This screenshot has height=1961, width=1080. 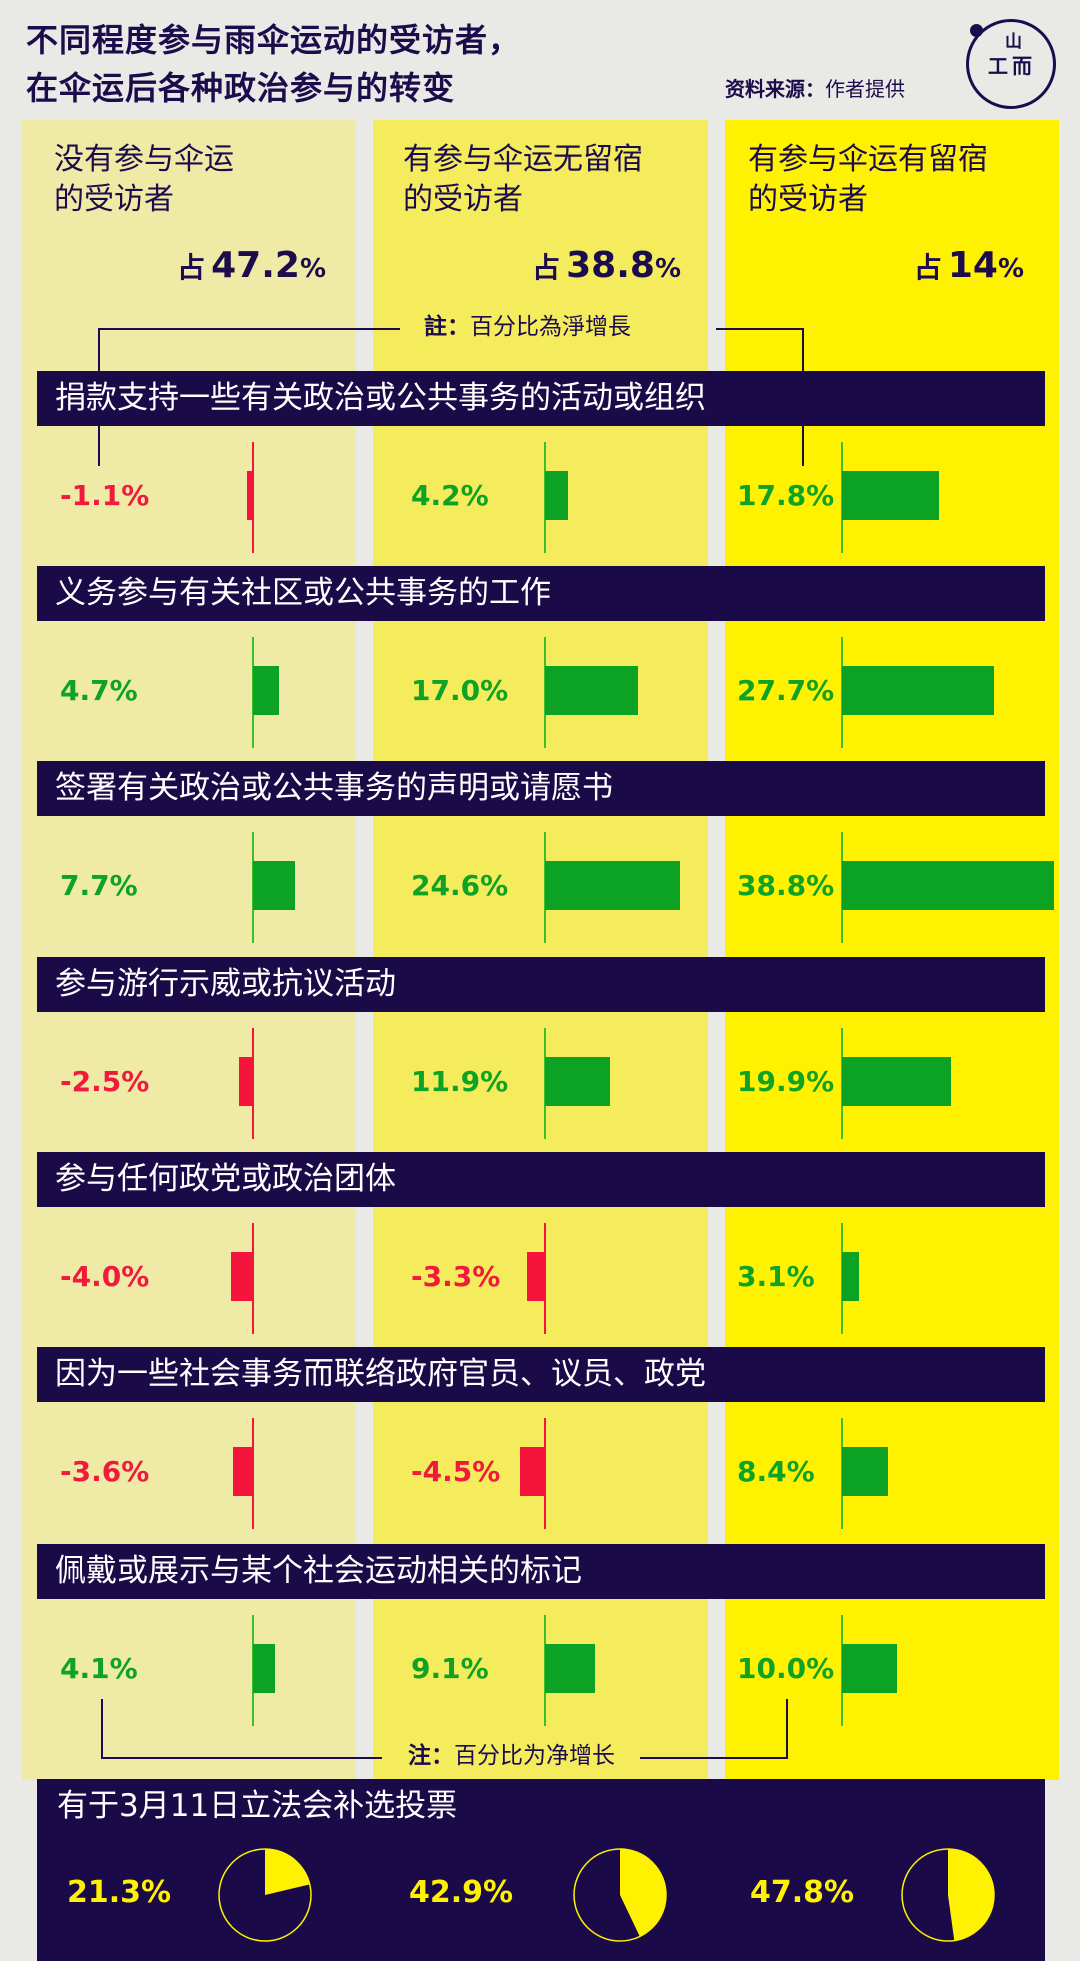 I want to click on question-label: 义务参与有关社区或公共事务的工作, so click(x=303, y=593).